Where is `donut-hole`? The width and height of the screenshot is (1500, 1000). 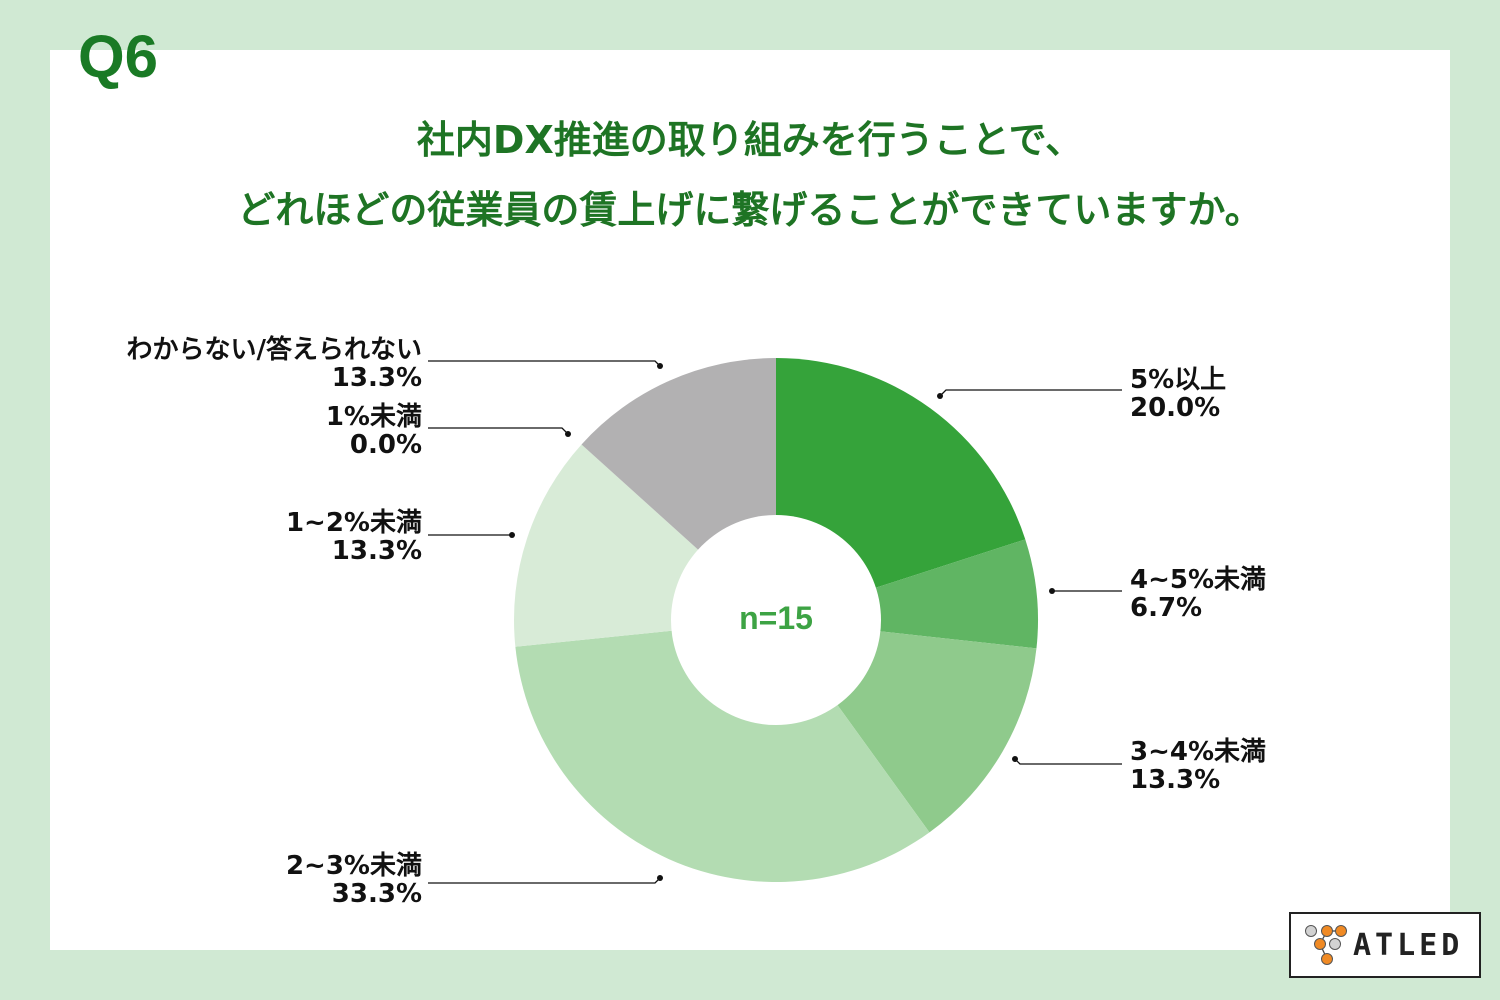
donut-hole is located at coordinates (776, 620).